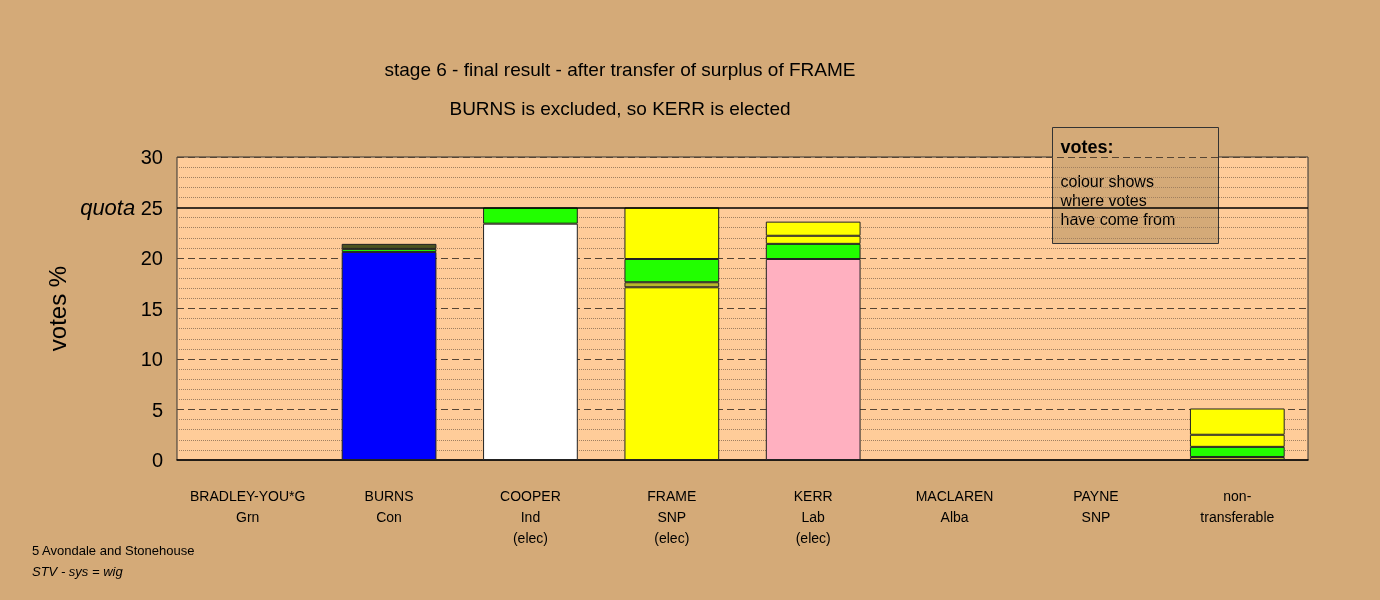  What do you see at coordinates (954, 506) in the screenshot?
I see `x-tick-label: MACLAREN Alba` at bounding box center [954, 506].